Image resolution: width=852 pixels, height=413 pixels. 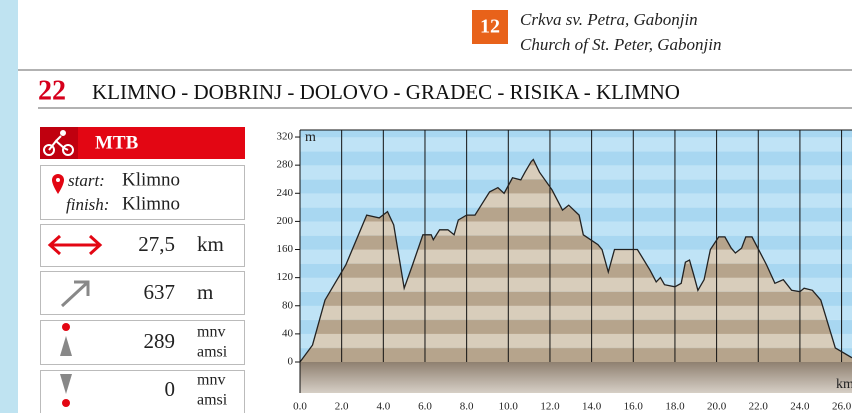 I want to click on ascent-unit: m, so click(x=205, y=292).